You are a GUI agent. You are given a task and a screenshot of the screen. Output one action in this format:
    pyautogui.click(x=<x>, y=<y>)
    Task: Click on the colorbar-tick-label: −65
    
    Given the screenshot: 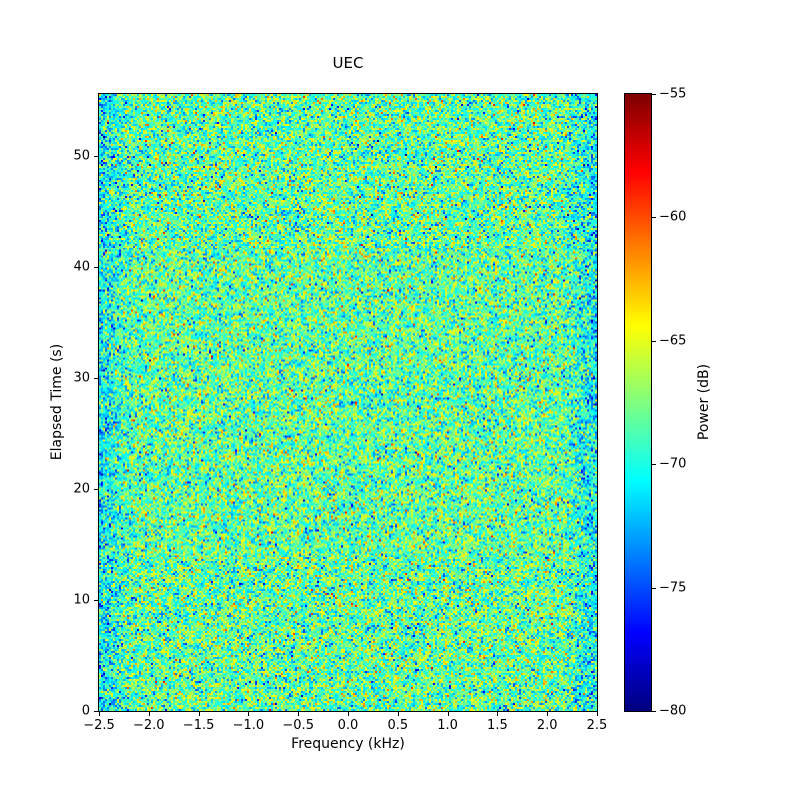 What is the action you would take?
    pyautogui.click(x=673, y=341)
    